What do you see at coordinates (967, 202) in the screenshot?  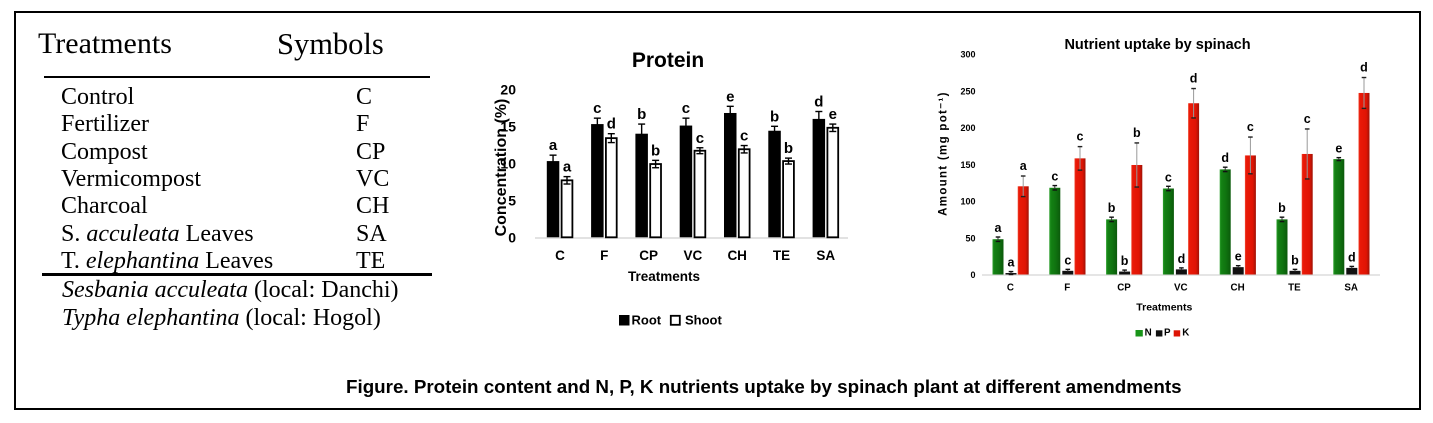 I see `svg-text: 100` at bounding box center [967, 202].